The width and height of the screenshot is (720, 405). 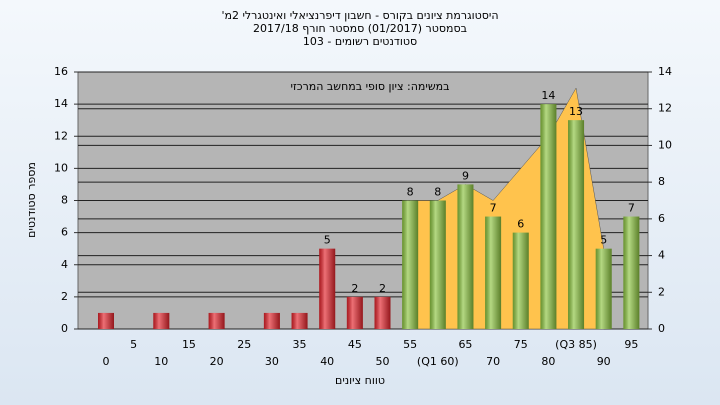 What do you see at coordinates (383, 361) in the screenshot?
I see `x-tick-label: 50` at bounding box center [383, 361].